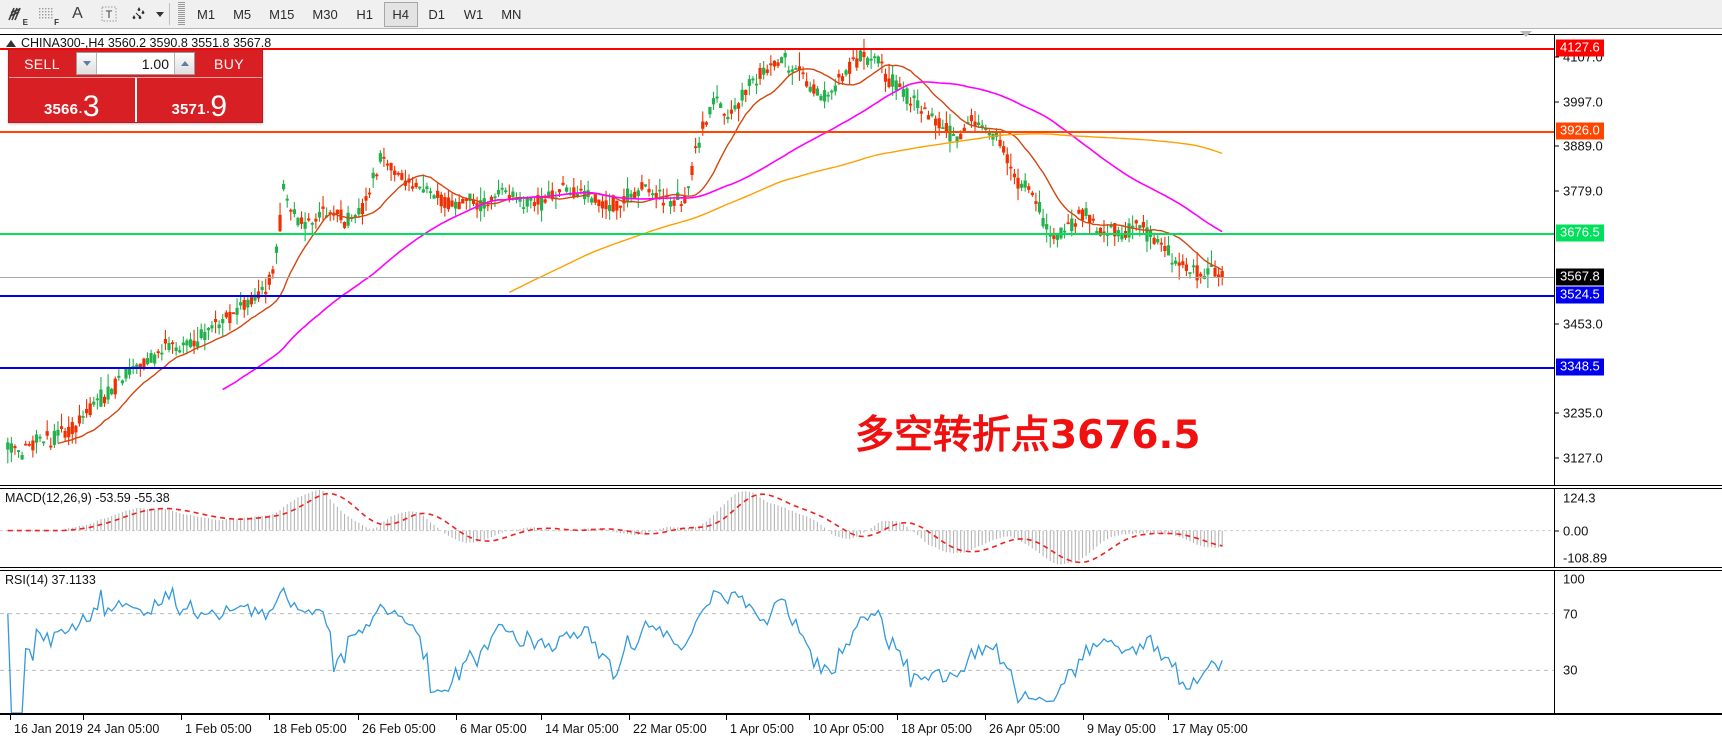 The width and height of the screenshot is (1722, 753). What do you see at coordinates (325, 14) in the screenshot?
I see `timeframe-m30: M30` at bounding box center [325, 14].